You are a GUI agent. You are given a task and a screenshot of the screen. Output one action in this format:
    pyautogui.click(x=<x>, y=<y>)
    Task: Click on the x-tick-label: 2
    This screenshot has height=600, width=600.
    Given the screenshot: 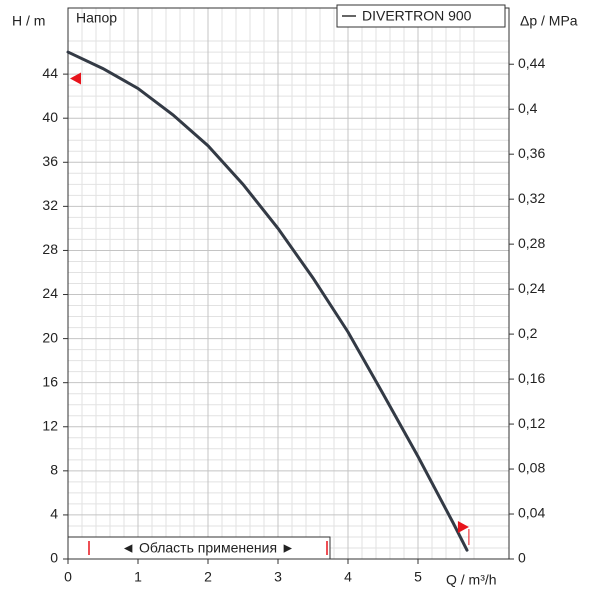 What is the action you would take?
    pyautogui.click(x=208, y=577)
    